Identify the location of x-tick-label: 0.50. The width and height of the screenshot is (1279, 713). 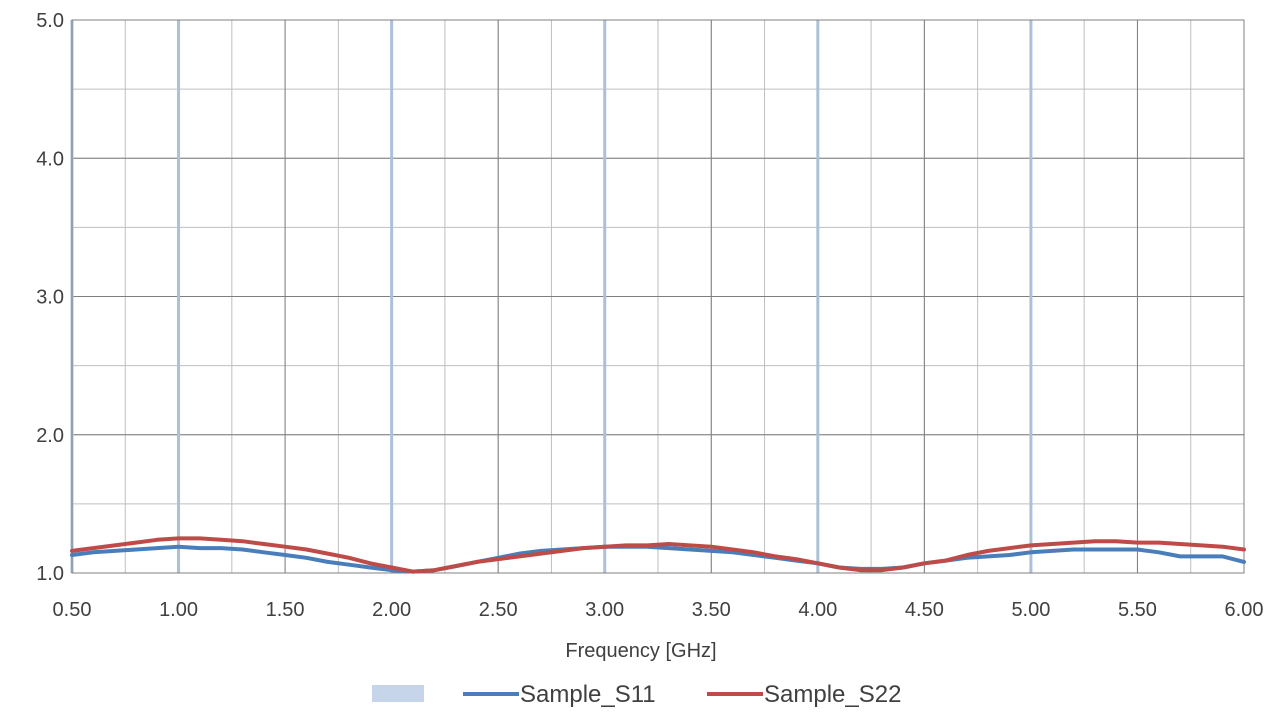
(72, 610).